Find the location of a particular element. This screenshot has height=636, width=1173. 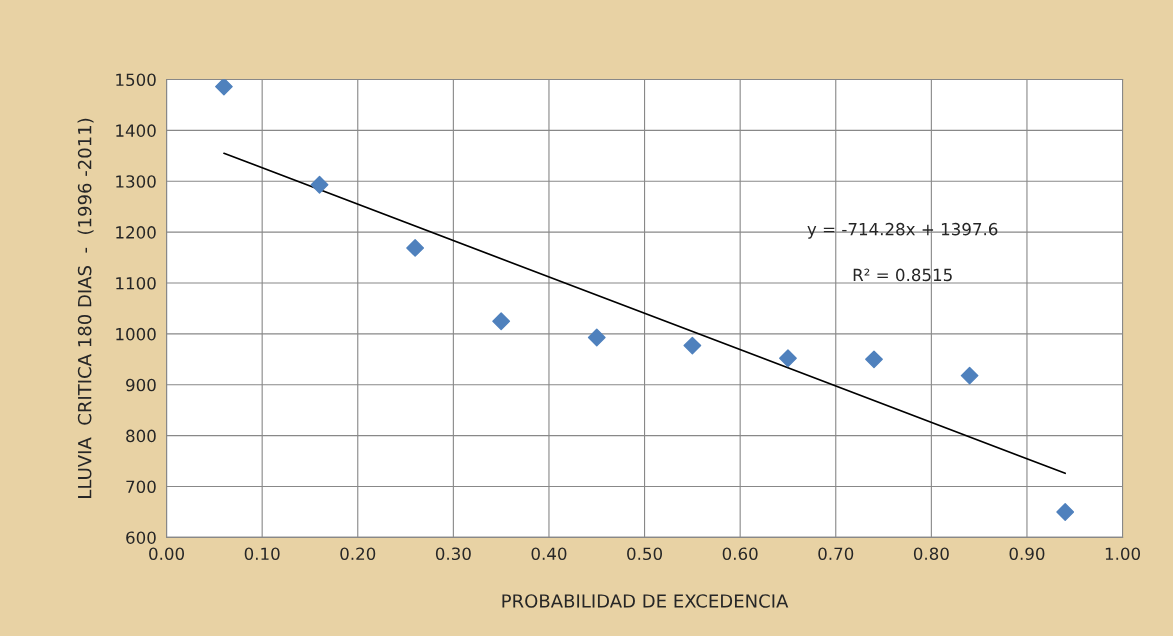

x-tick-label: 0.90 is located at coordinates (1027, 554).